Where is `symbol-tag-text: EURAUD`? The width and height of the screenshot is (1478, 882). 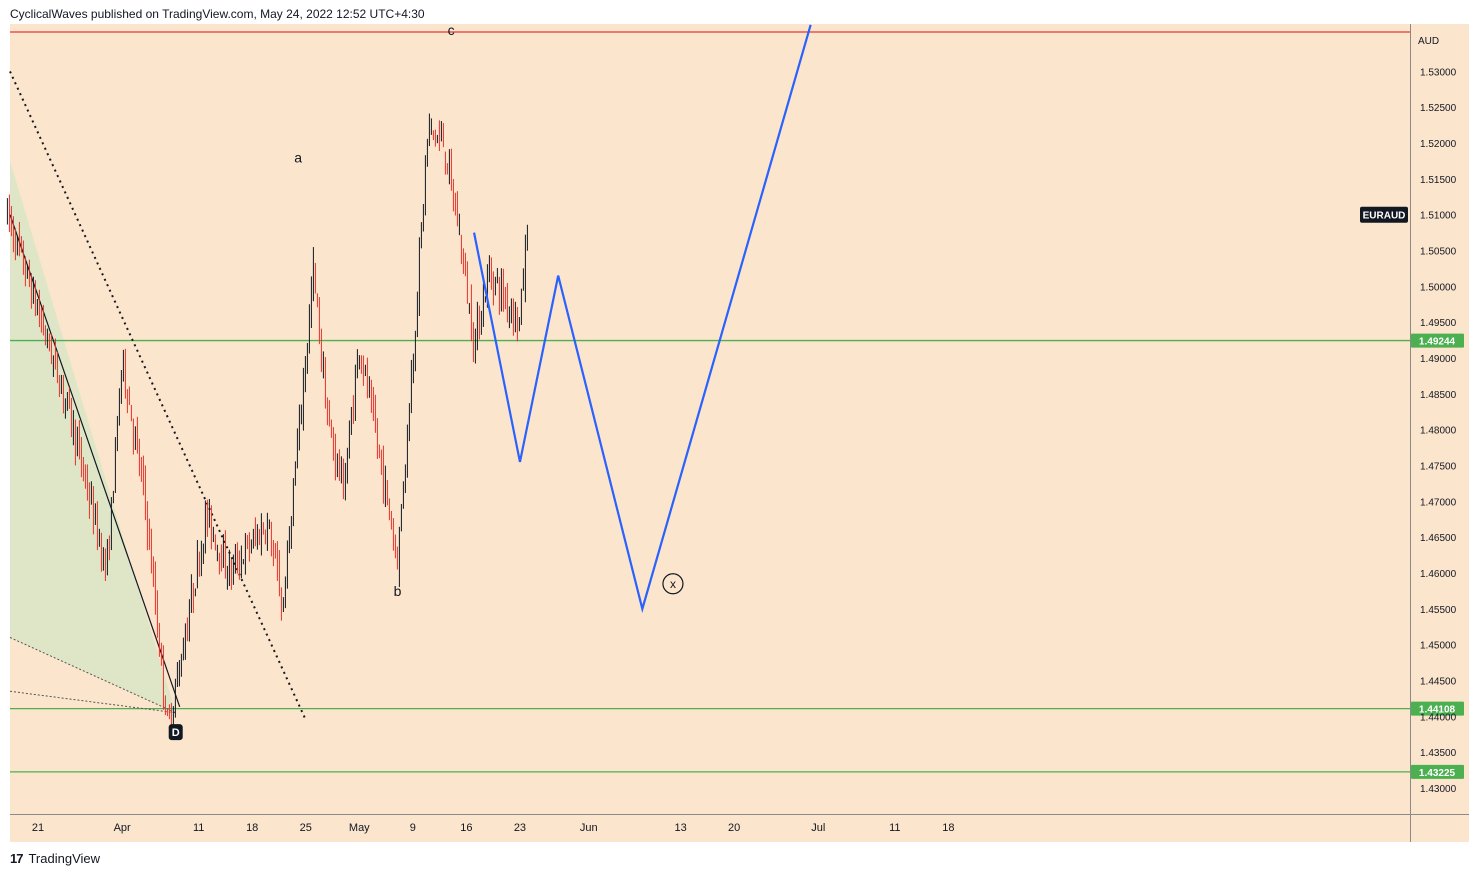
symbol-tag-text: EURAUD is located at coordinates (1384, 216).